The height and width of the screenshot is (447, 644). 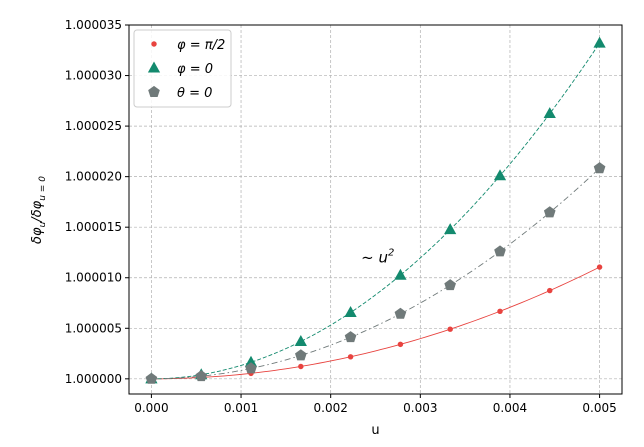 I want to click on legend-label-1: φ = 0, so click(x=195, y=69).